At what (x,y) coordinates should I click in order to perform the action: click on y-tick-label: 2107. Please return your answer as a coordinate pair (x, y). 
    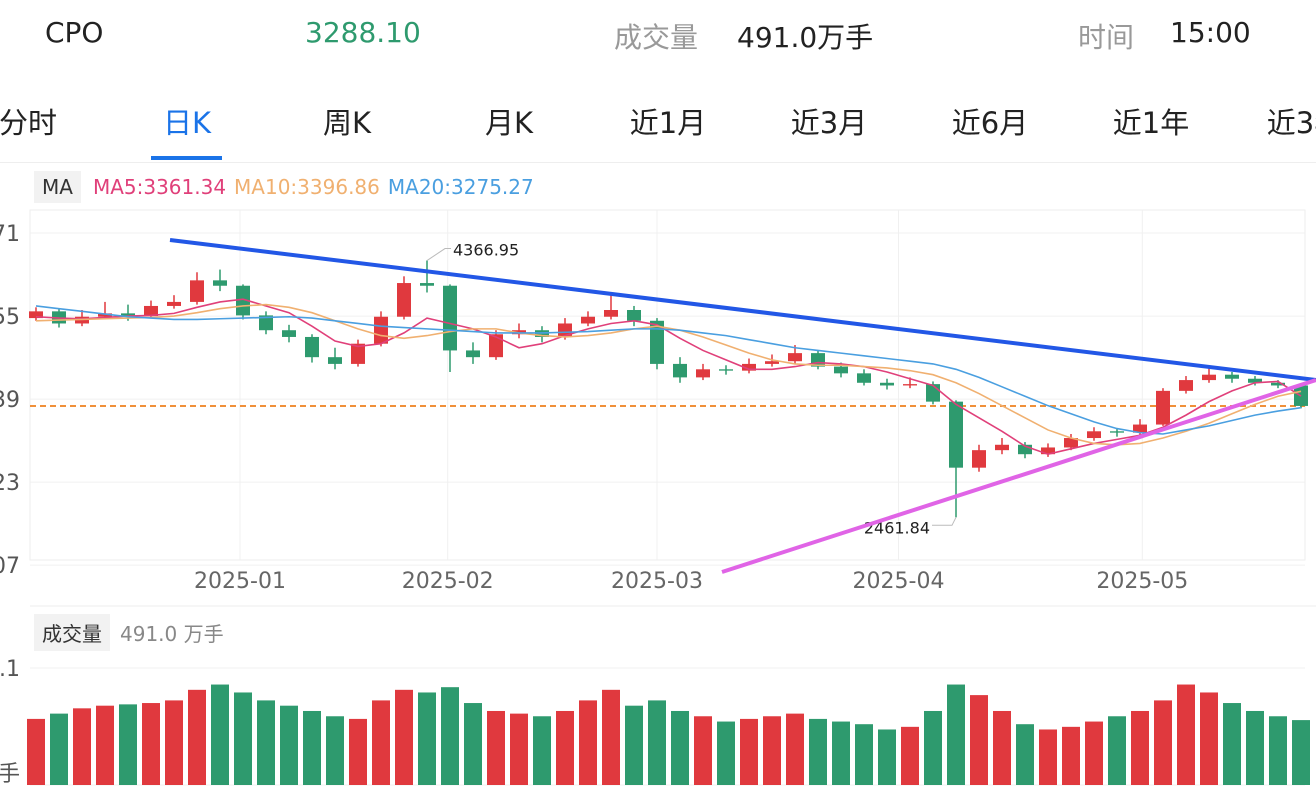
    Looking at the image, I should click on (10, 566).